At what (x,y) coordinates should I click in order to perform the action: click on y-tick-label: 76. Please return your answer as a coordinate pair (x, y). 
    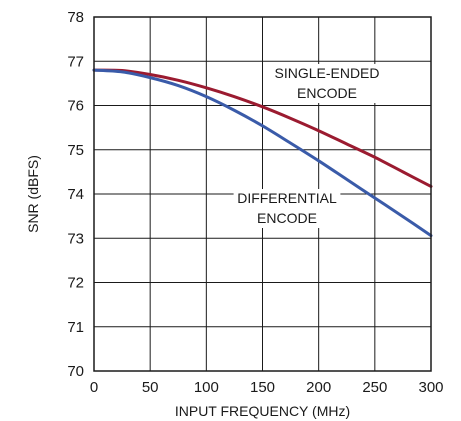
    Looking at the image, I should click on (75, 106).